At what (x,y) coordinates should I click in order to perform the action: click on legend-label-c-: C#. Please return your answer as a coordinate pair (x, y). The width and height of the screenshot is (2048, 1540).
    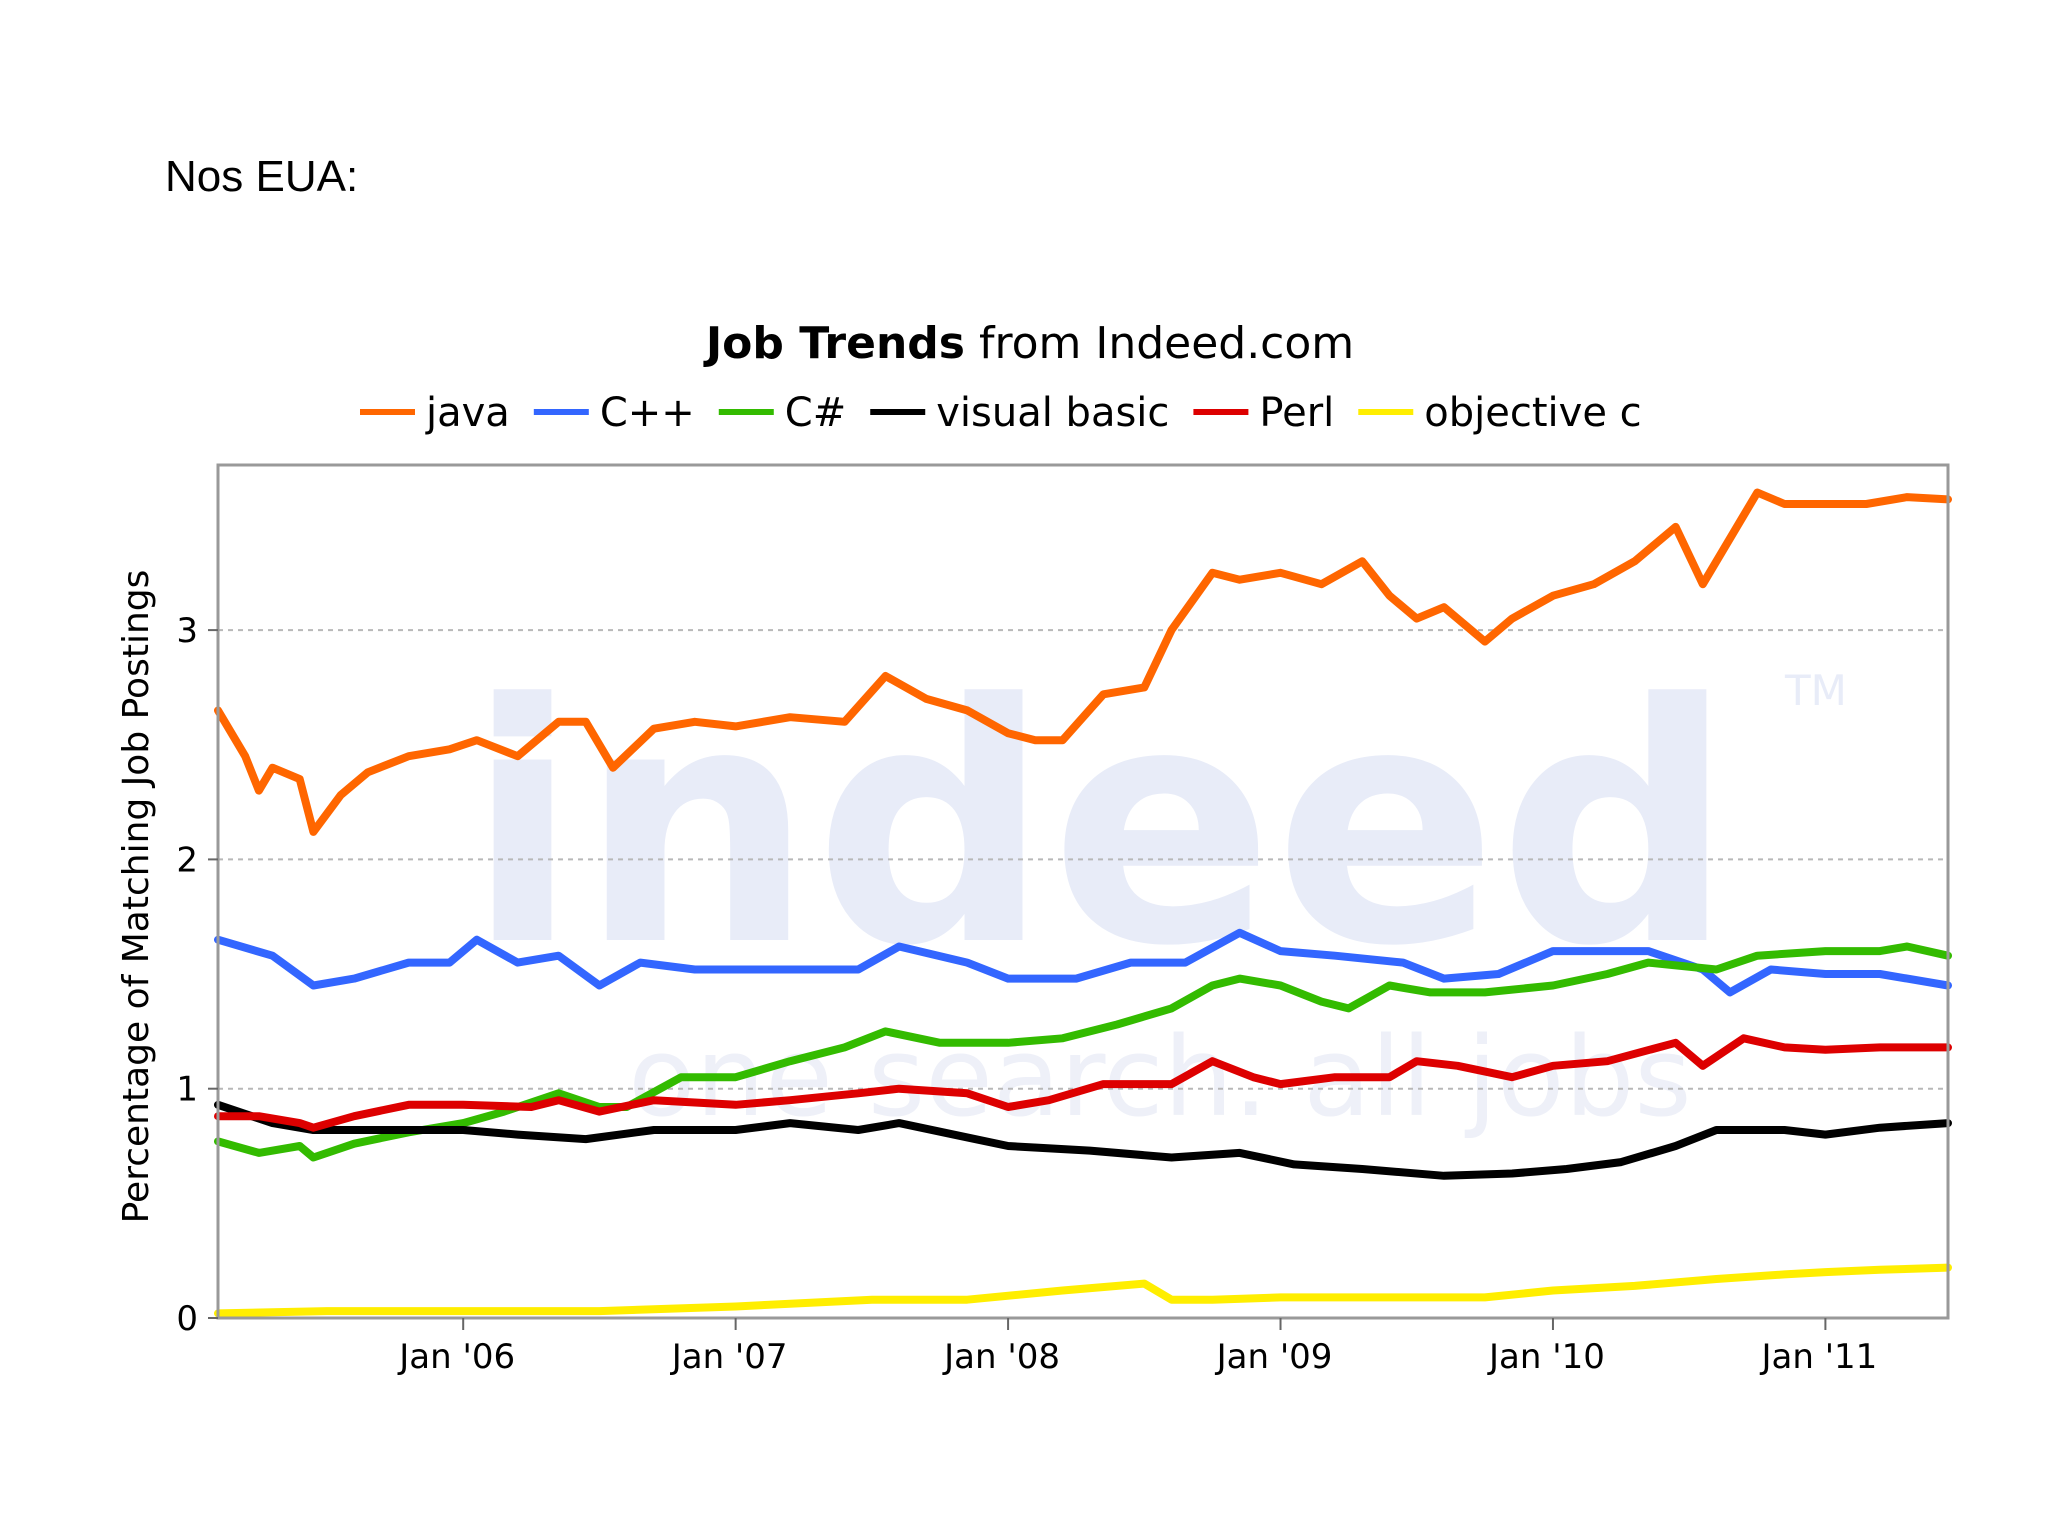
    Looking at the image, I should click on (815, 413).